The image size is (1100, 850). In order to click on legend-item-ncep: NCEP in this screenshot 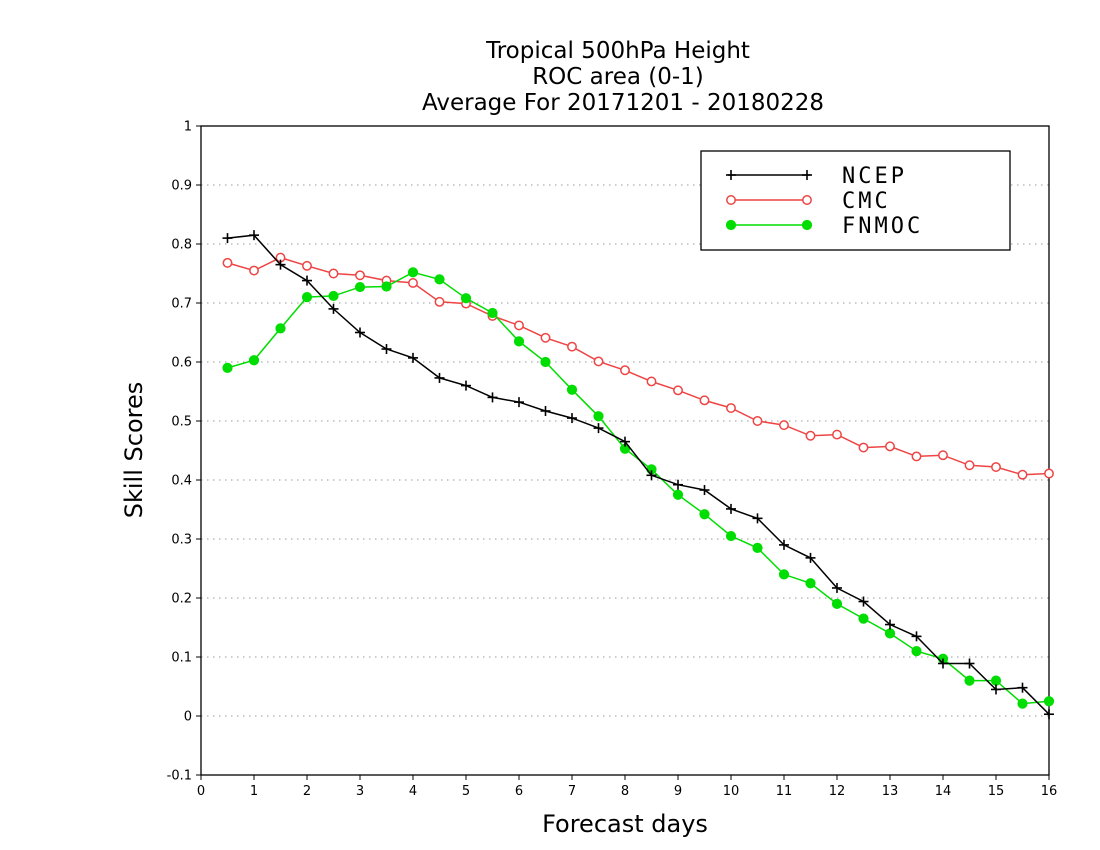, I will do `click(816, 176)`.